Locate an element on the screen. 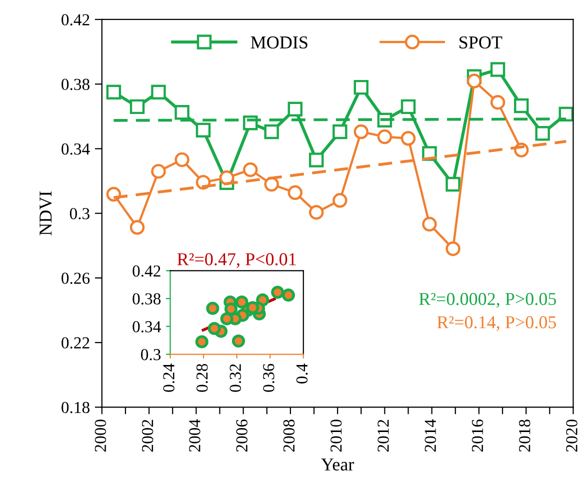 The width and height of the screenshot is (579, 499). x-tick-label: 0.4 is located at coordinates (302, 374).